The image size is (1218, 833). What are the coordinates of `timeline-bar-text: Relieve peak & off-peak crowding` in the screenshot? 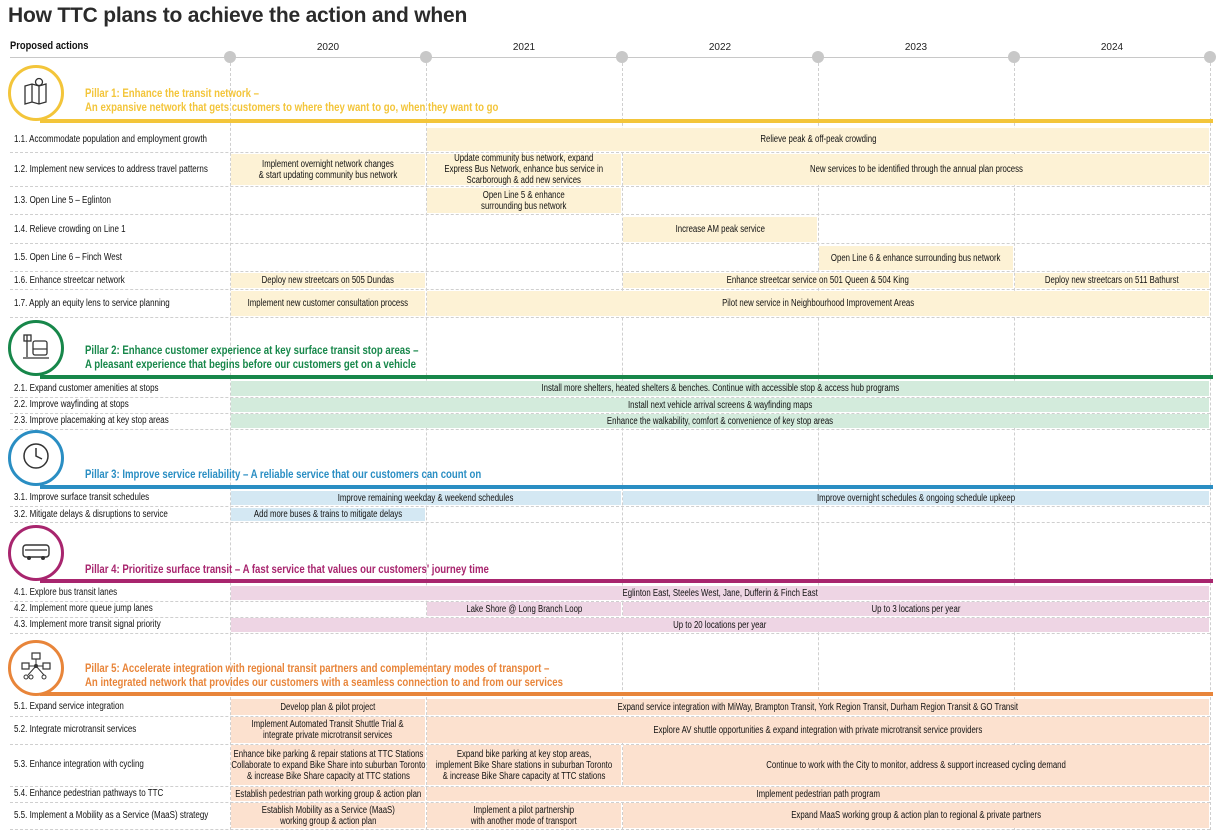 It's located at (818, 139).